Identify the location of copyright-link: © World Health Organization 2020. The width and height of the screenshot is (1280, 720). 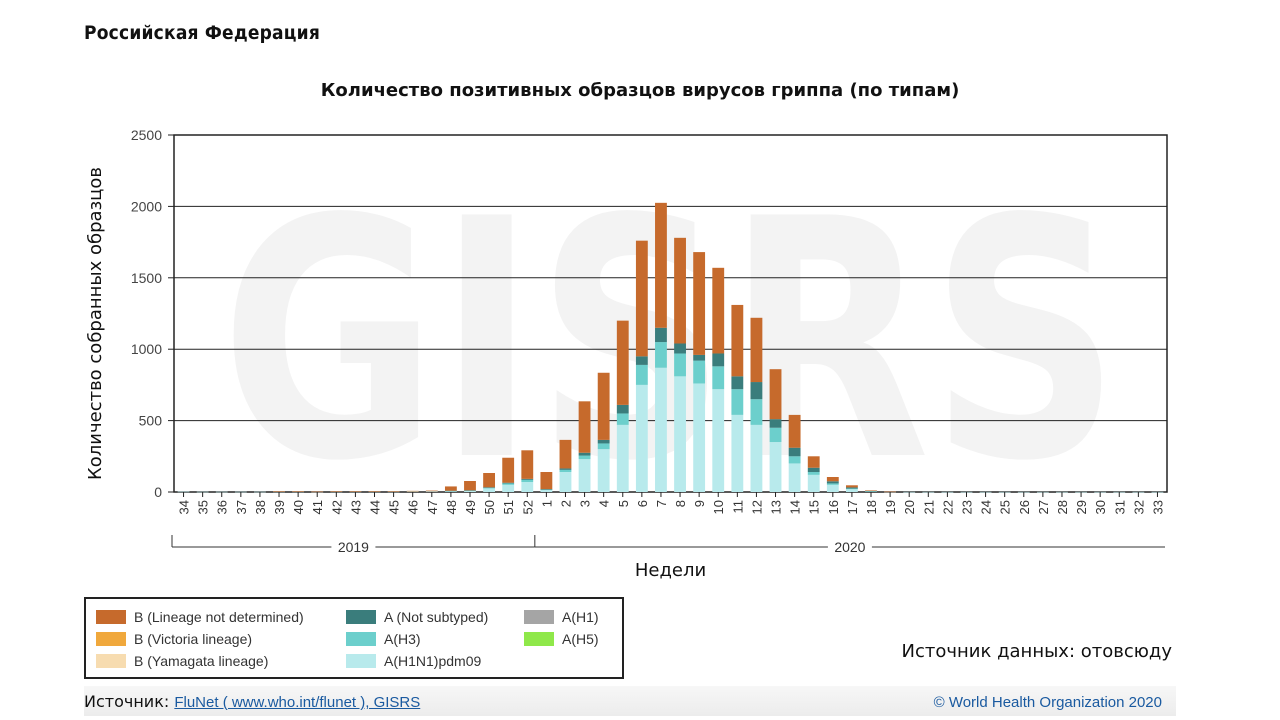
(1047, 702).